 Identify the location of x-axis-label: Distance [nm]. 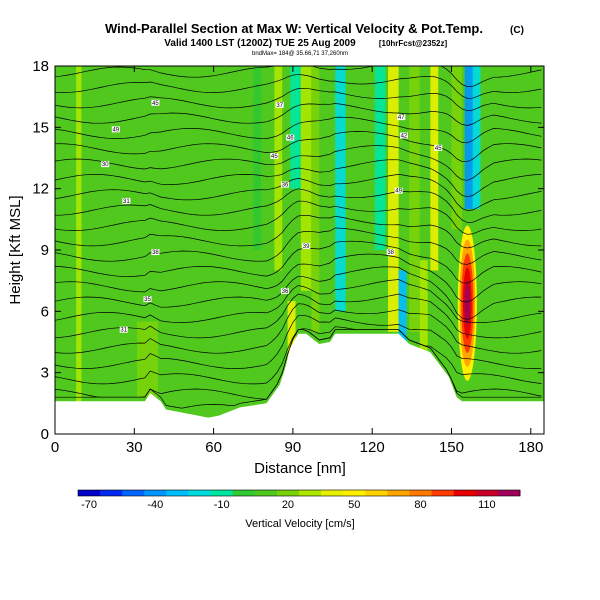
(300, 468).